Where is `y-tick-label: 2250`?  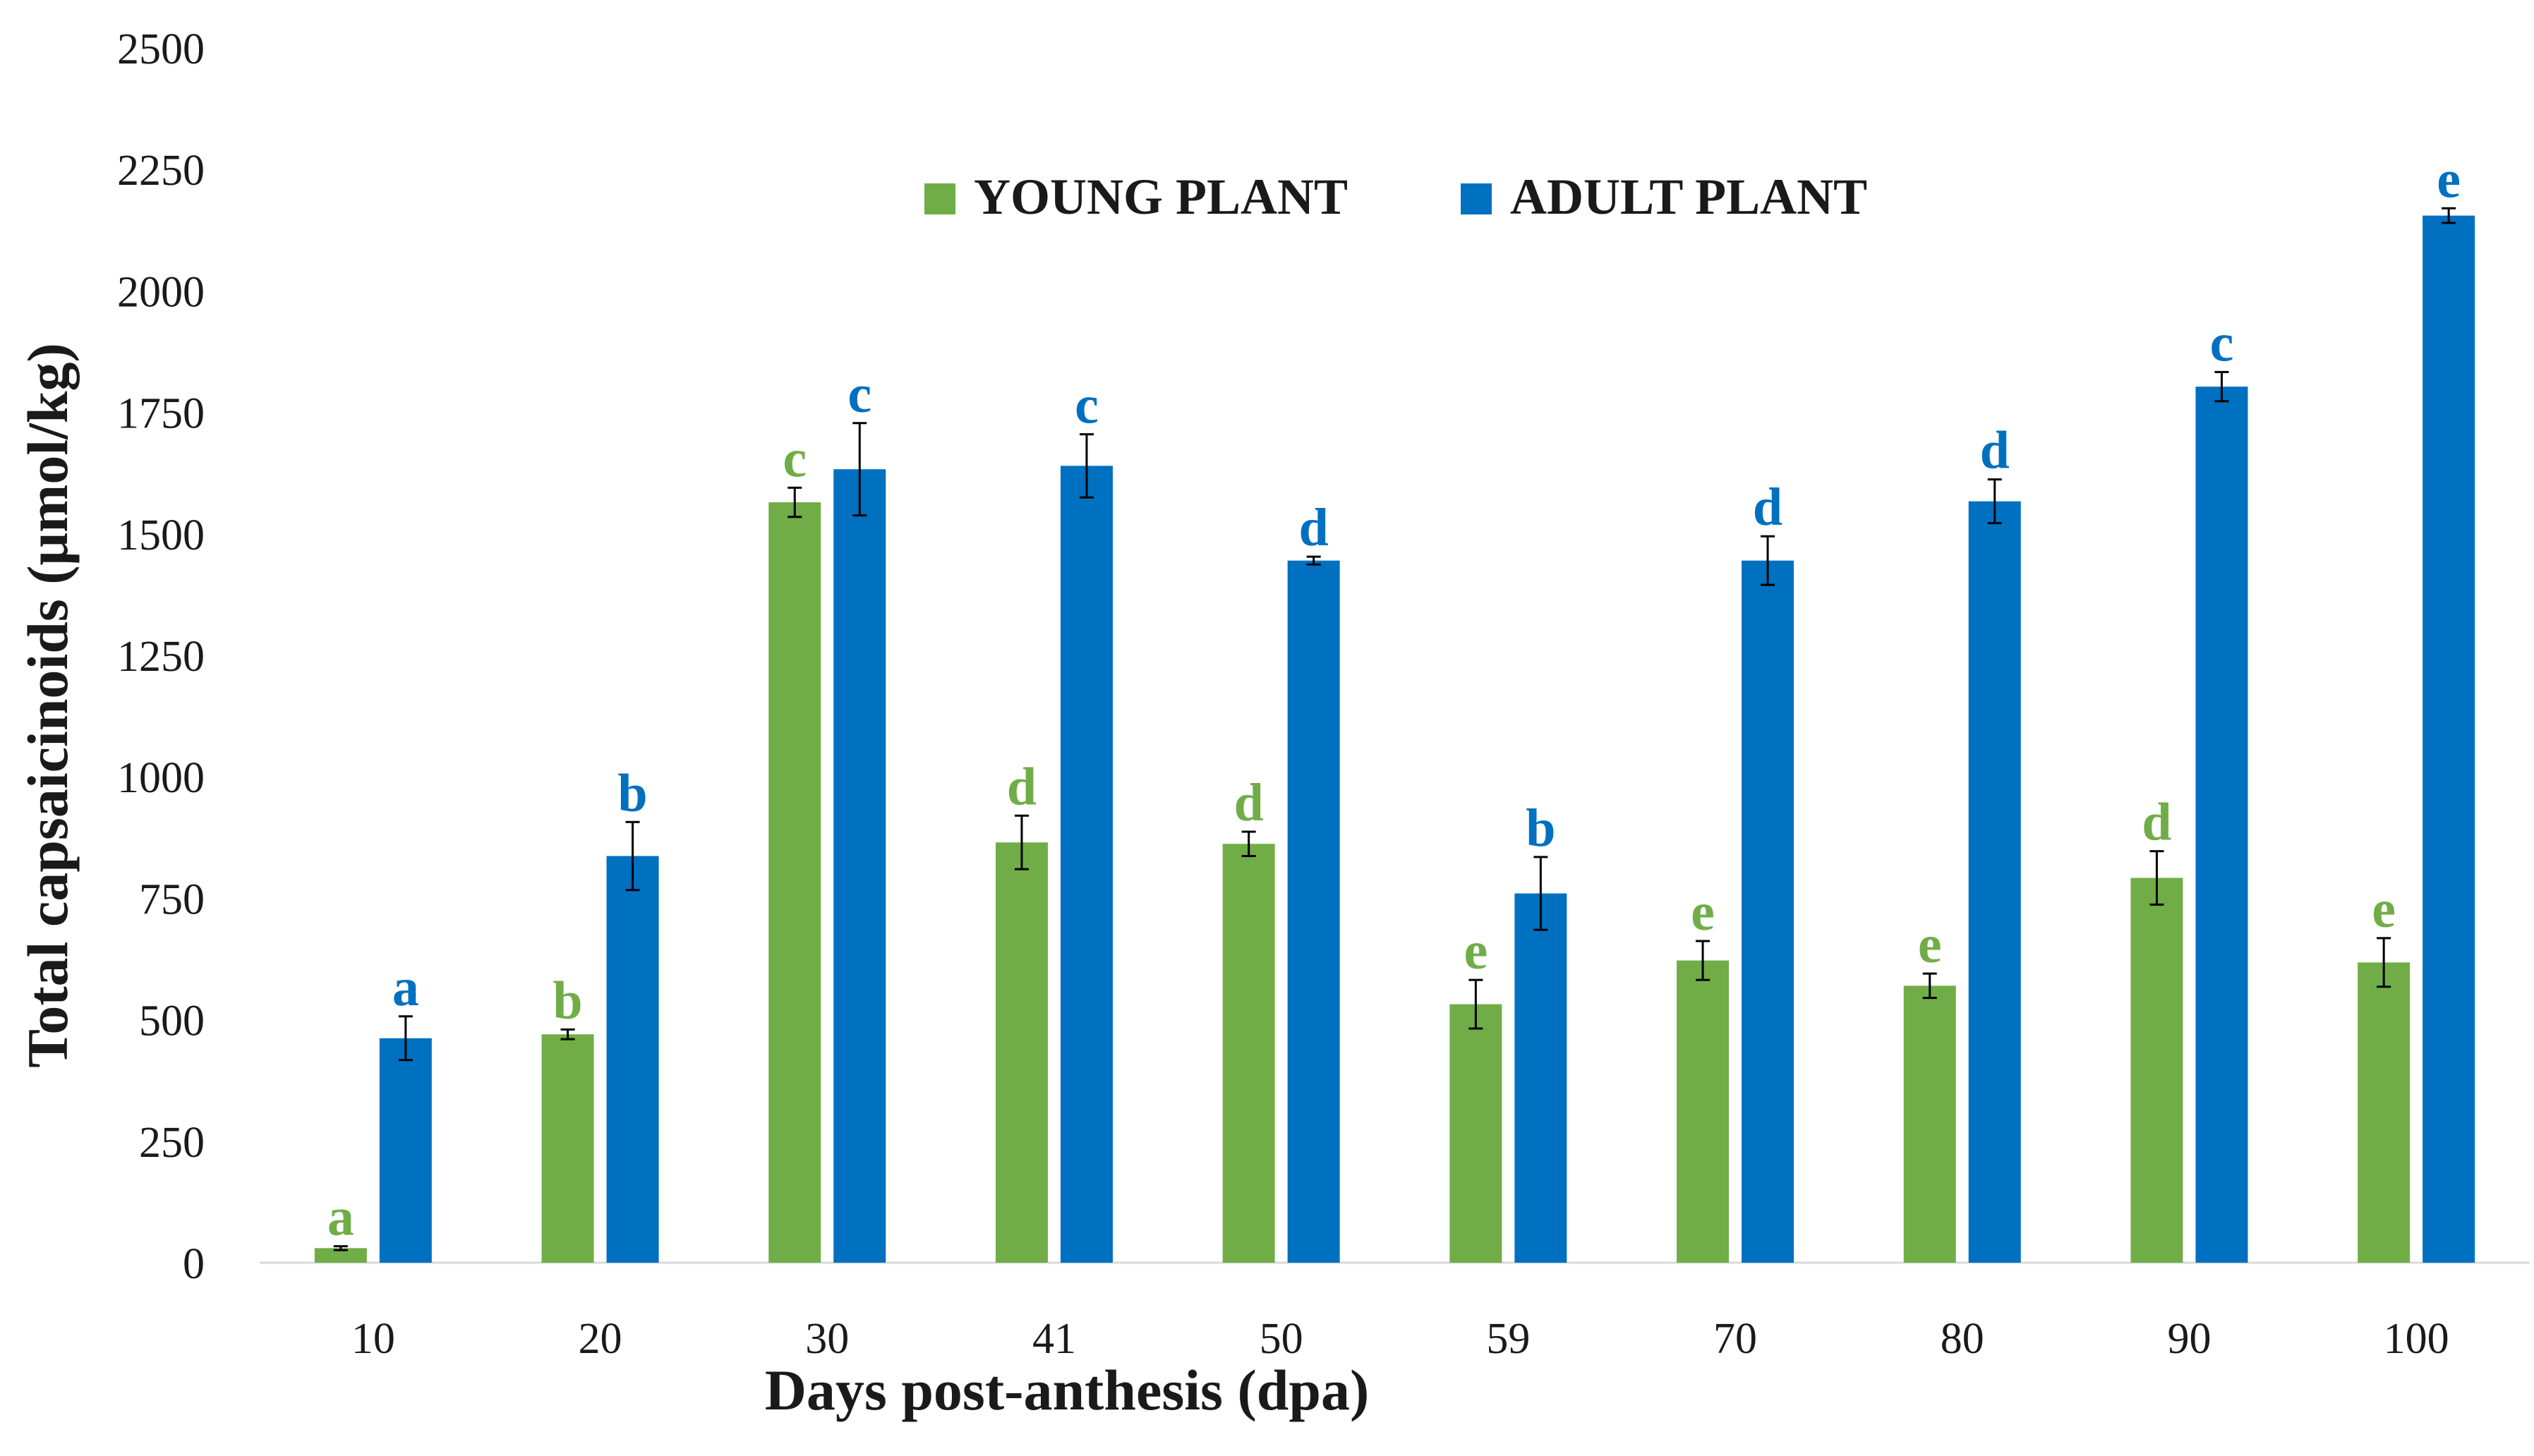 y-tick-label: 2250 is located at coordinates (161, 171).